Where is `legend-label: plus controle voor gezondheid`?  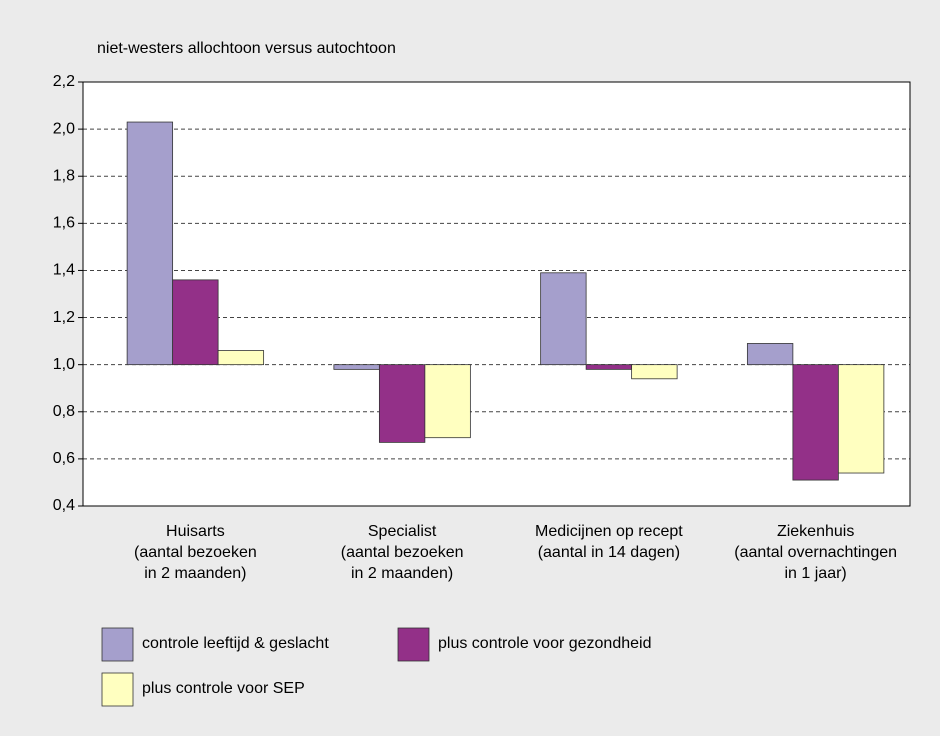 legend-label: plus controle voor gezondheid is located at coordinates (544, 643).